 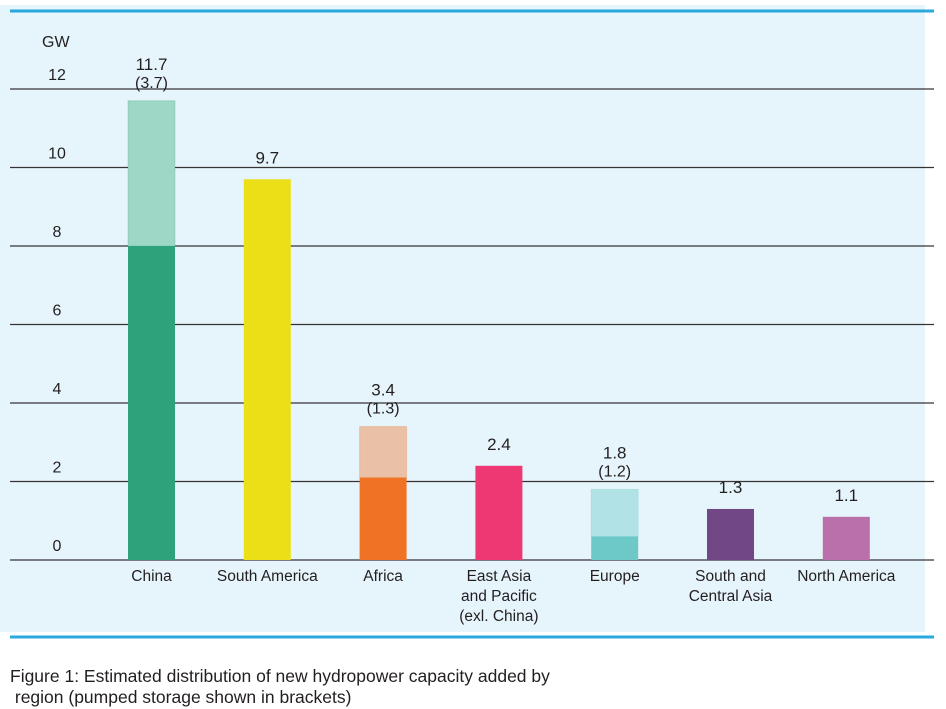 What do you see at coordinates (151, 83) in the screenshot?
I see `value-label-pumped: (3.7)` at bounding box center [151, 83].